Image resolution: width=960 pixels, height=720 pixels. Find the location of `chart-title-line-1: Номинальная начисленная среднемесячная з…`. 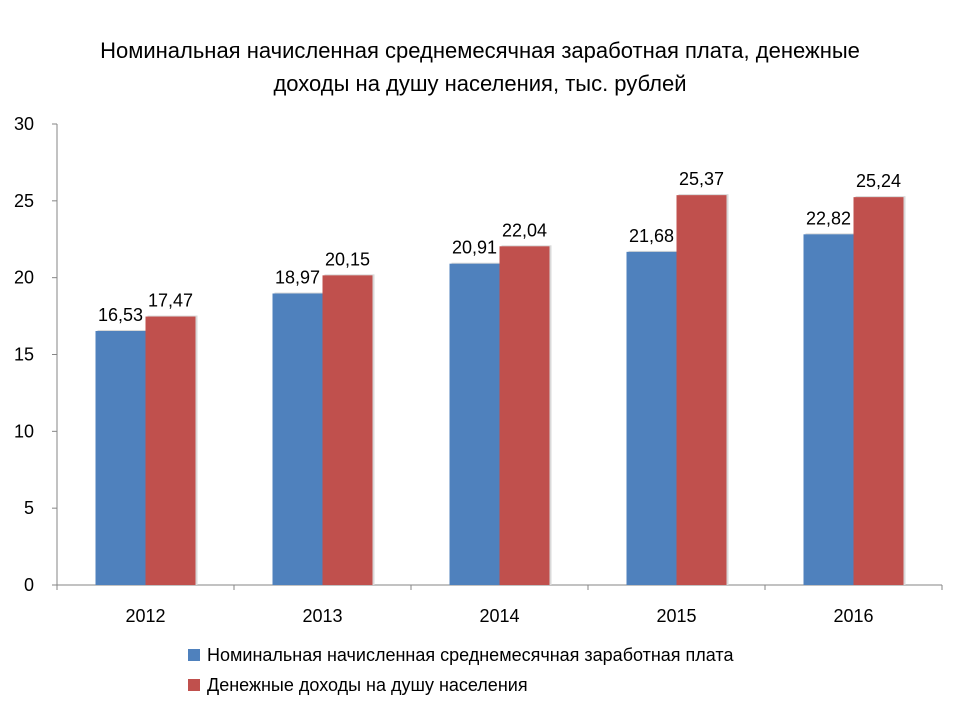

chart-title-line-1: Номинальная начисленная среднемесячная з… is located at coordinates (480, 50).